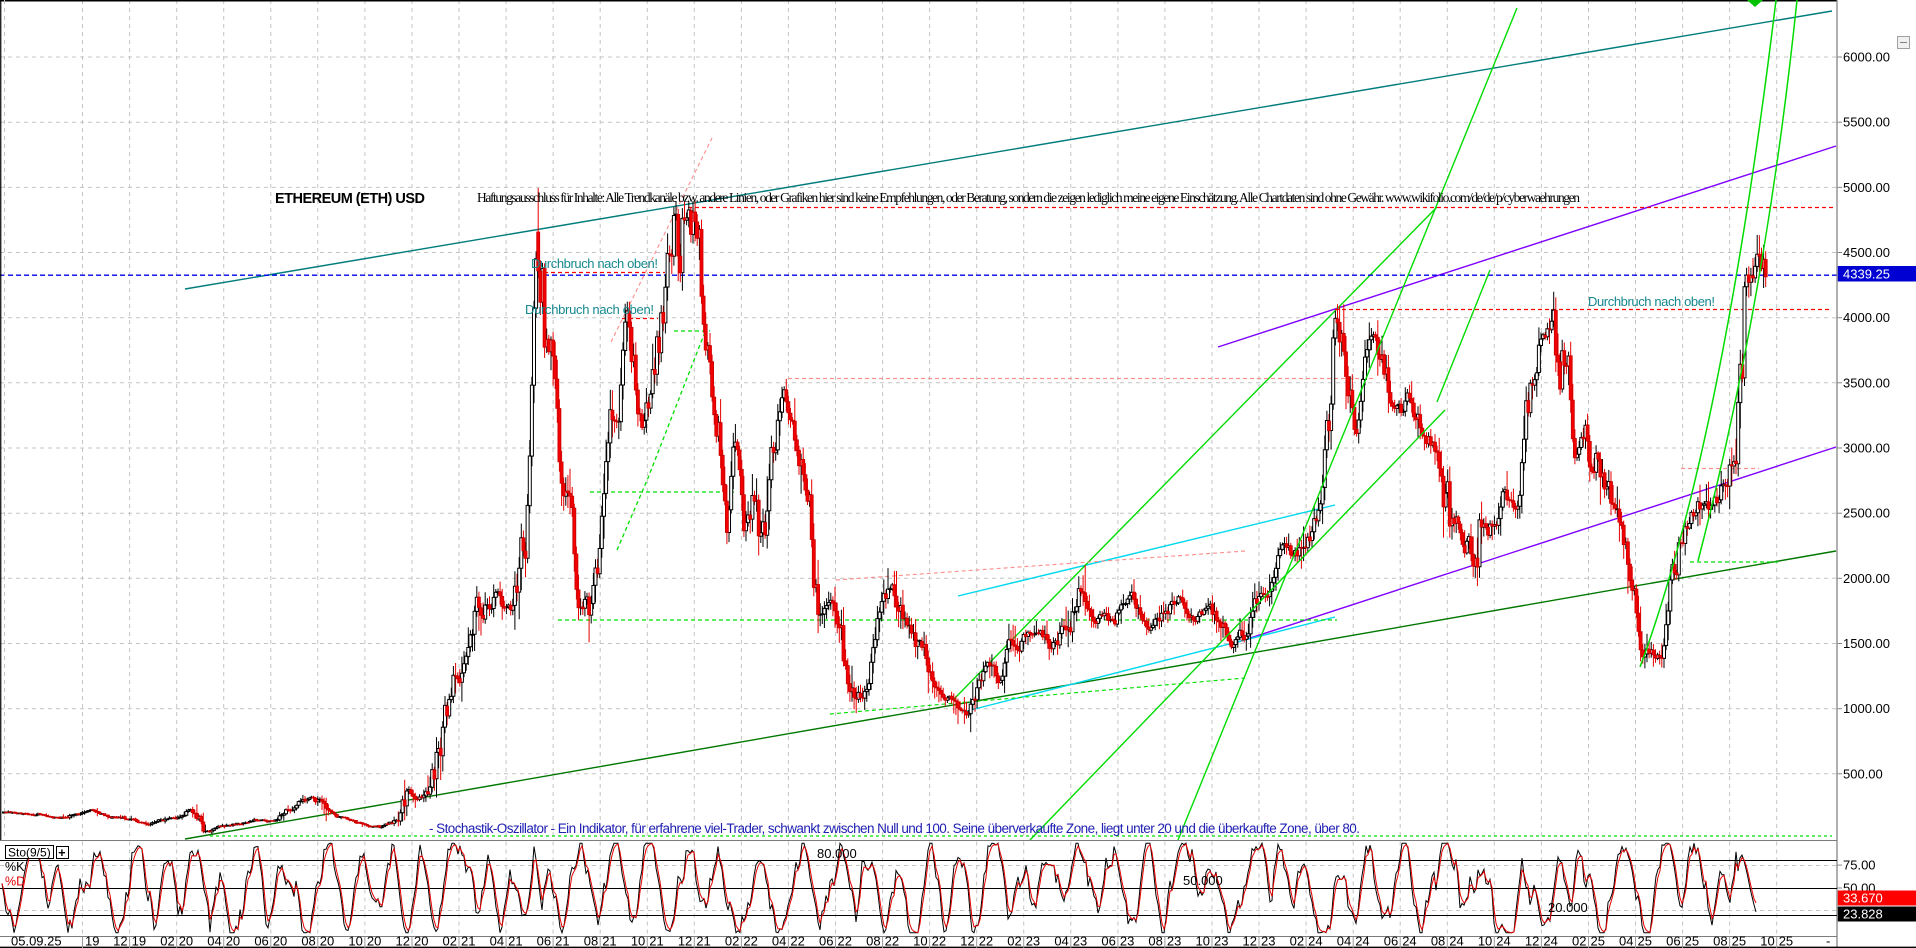 This screenshot has width=1916, height=948. I want to click on svg-text: 5500.00, so click(1866, 122).